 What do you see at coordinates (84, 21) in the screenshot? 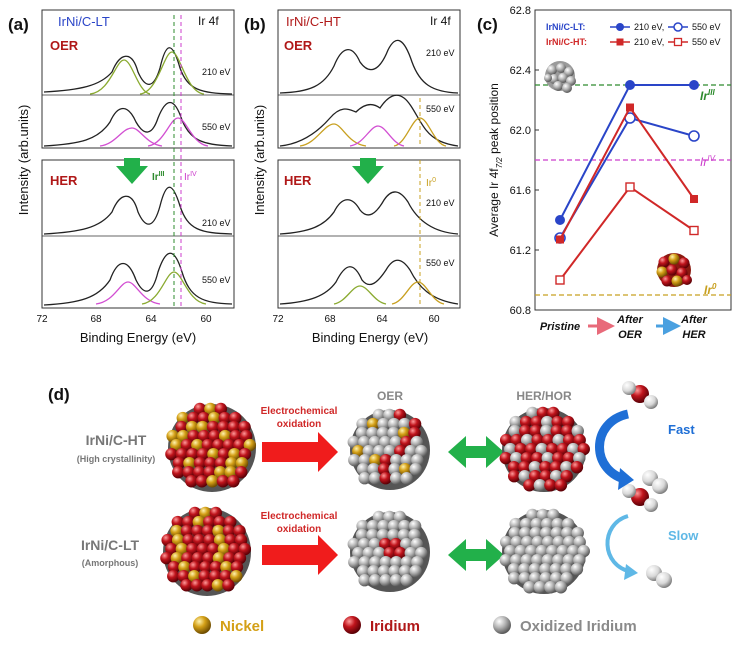
I see `panel-a-title: IrNi/C-LT` at bounding box center [84, 21].